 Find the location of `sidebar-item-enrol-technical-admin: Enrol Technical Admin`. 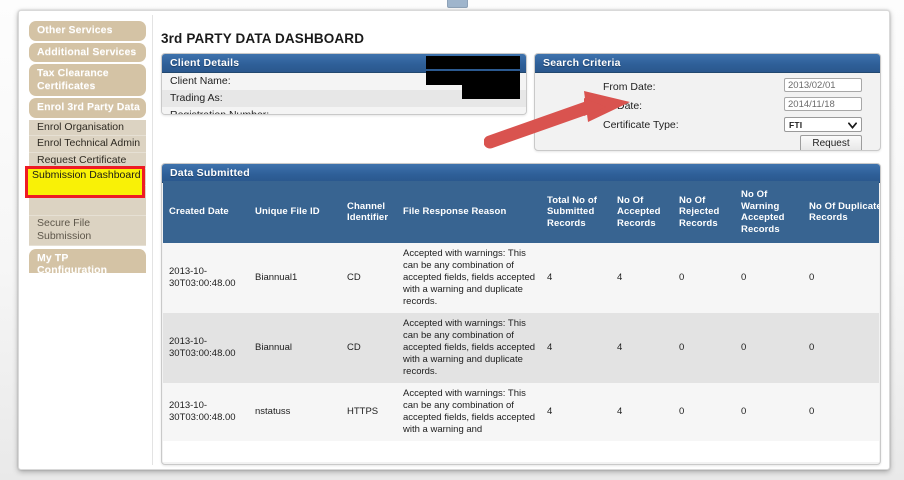

sidebar-item-enrol-technical-admin: Enrol Technical Admin is located at coordinates (87, 144).